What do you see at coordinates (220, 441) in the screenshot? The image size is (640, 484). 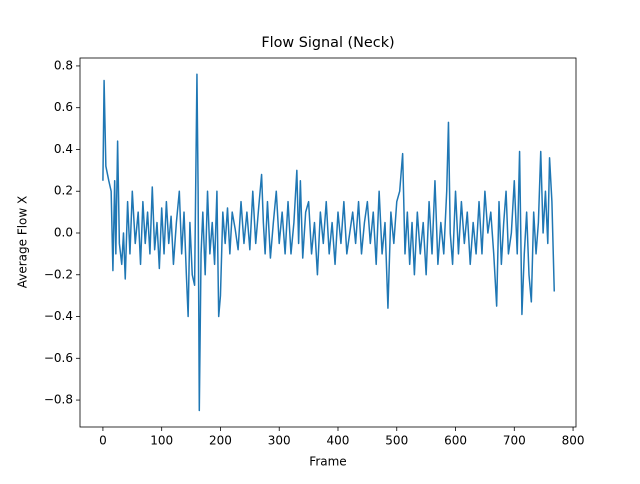 I see `x-tick-label: 200` at bounding box center [220, 441].